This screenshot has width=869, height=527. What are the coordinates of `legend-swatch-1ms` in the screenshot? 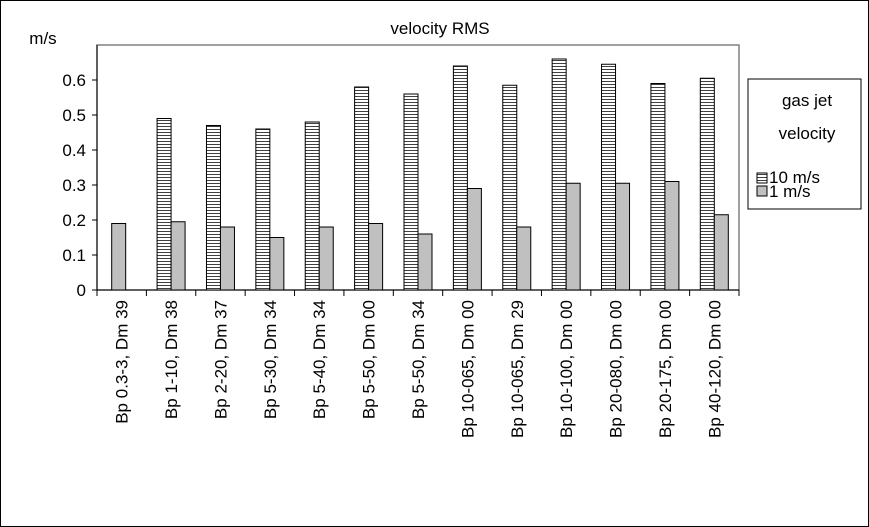 It's located at (762, 191).